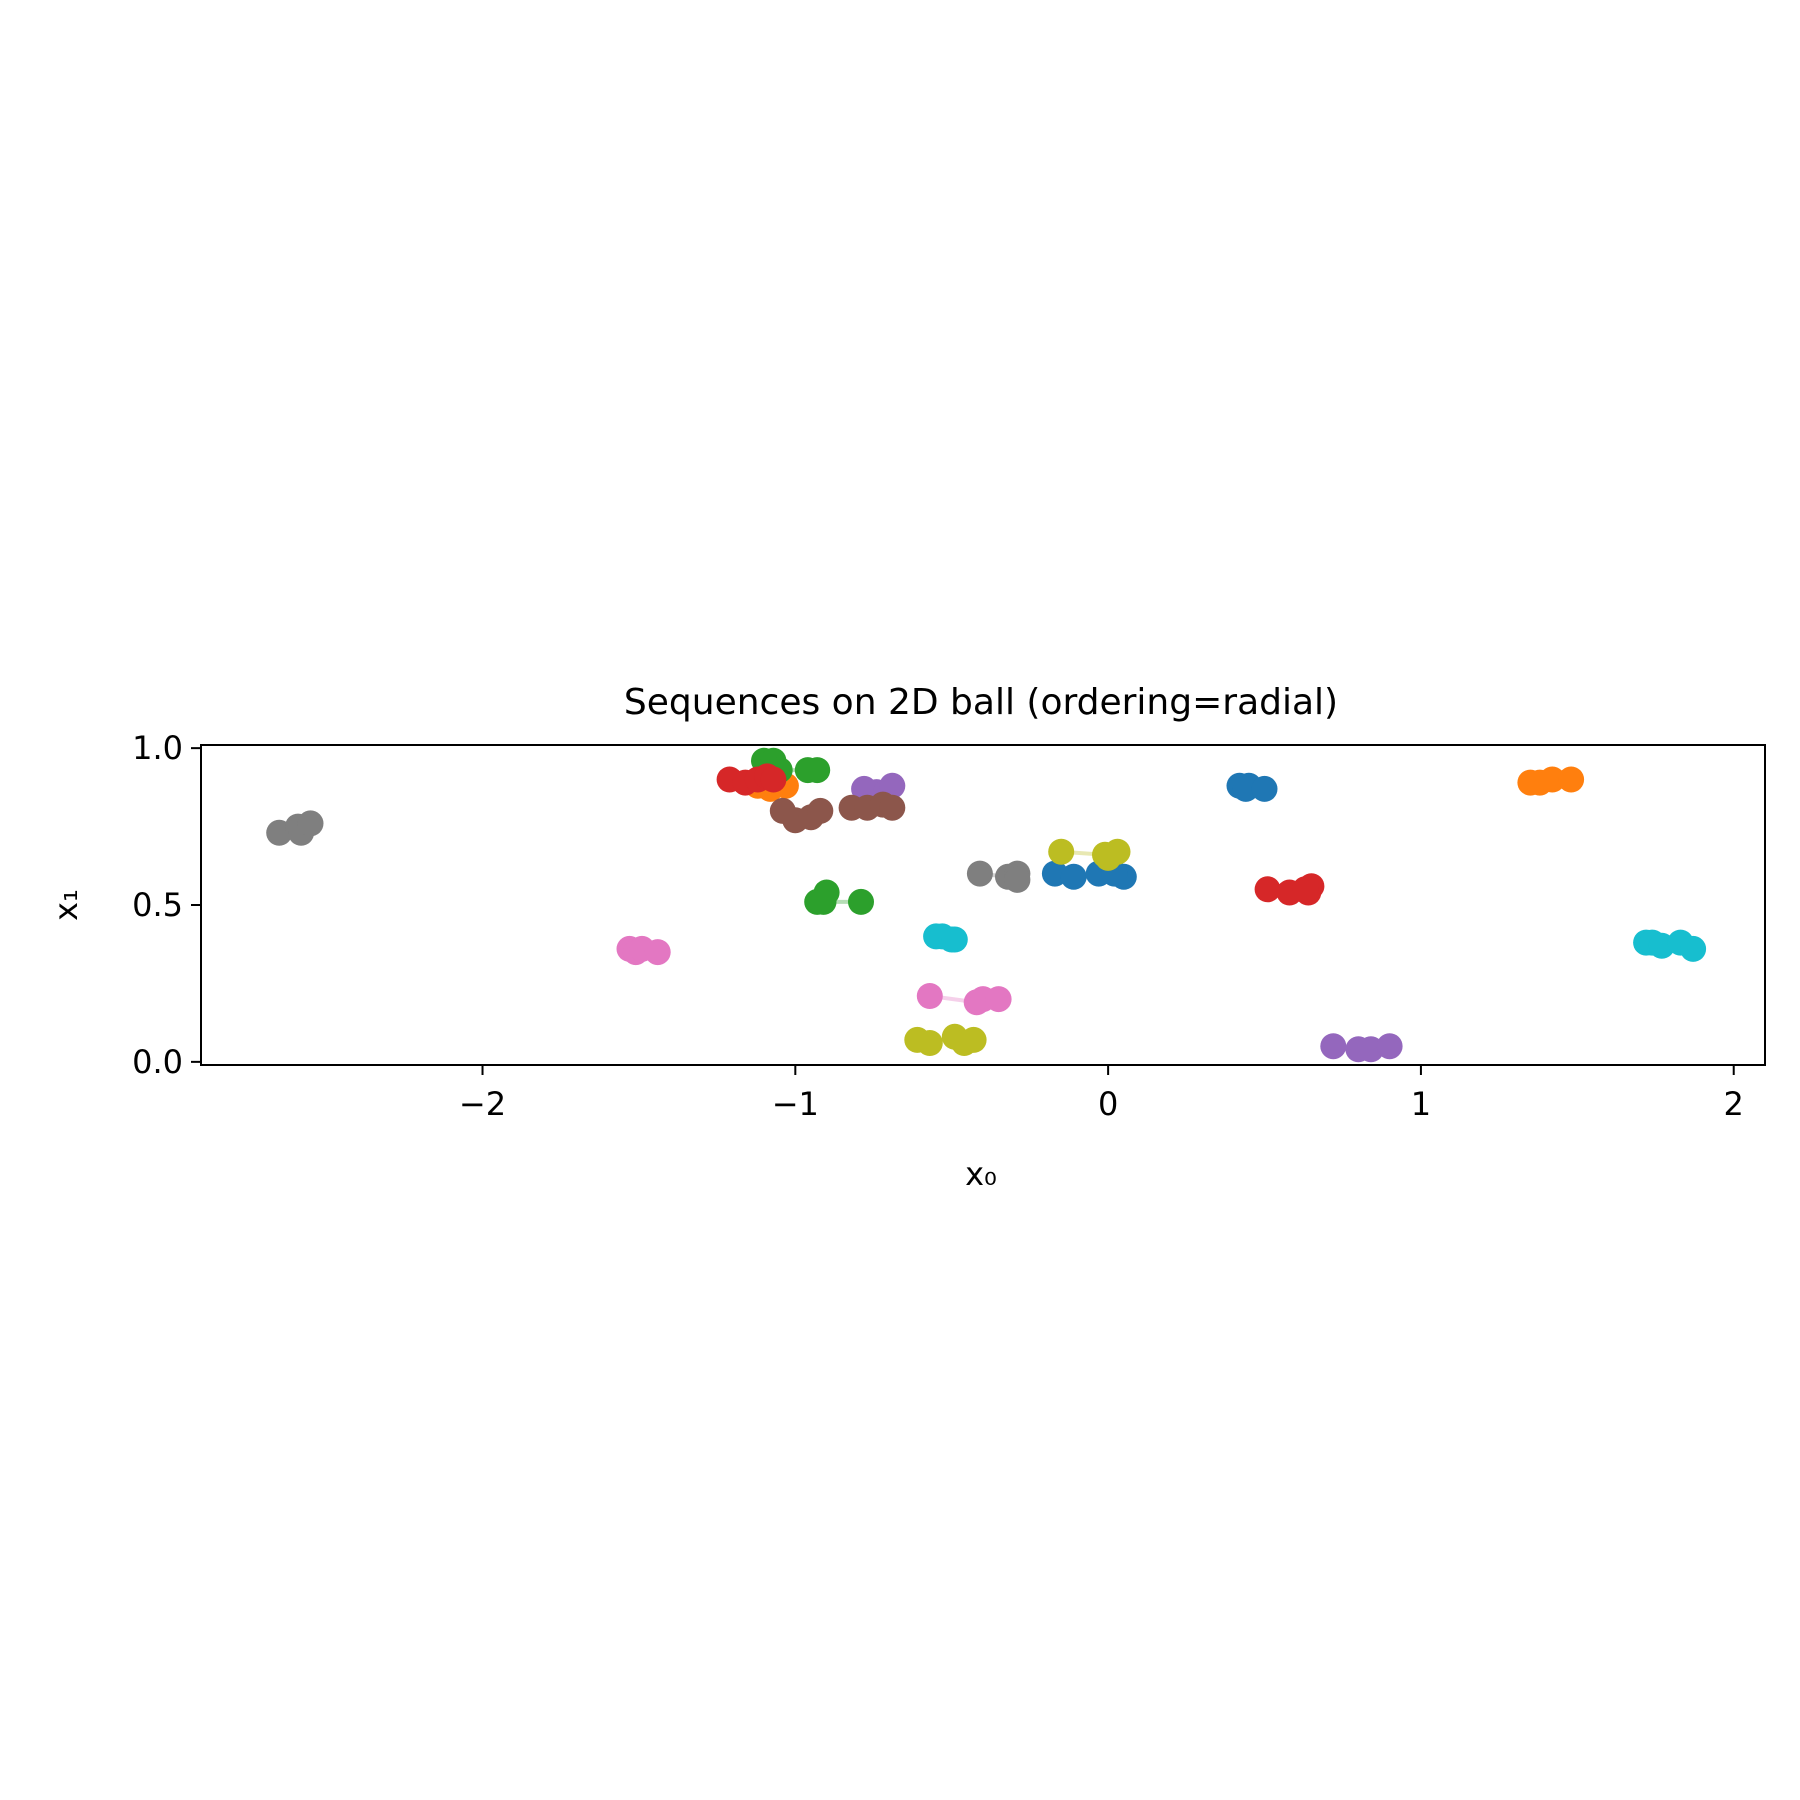 This screenshot has width=1800, height=1800. I want to click on series-layer, so click(986, 905).